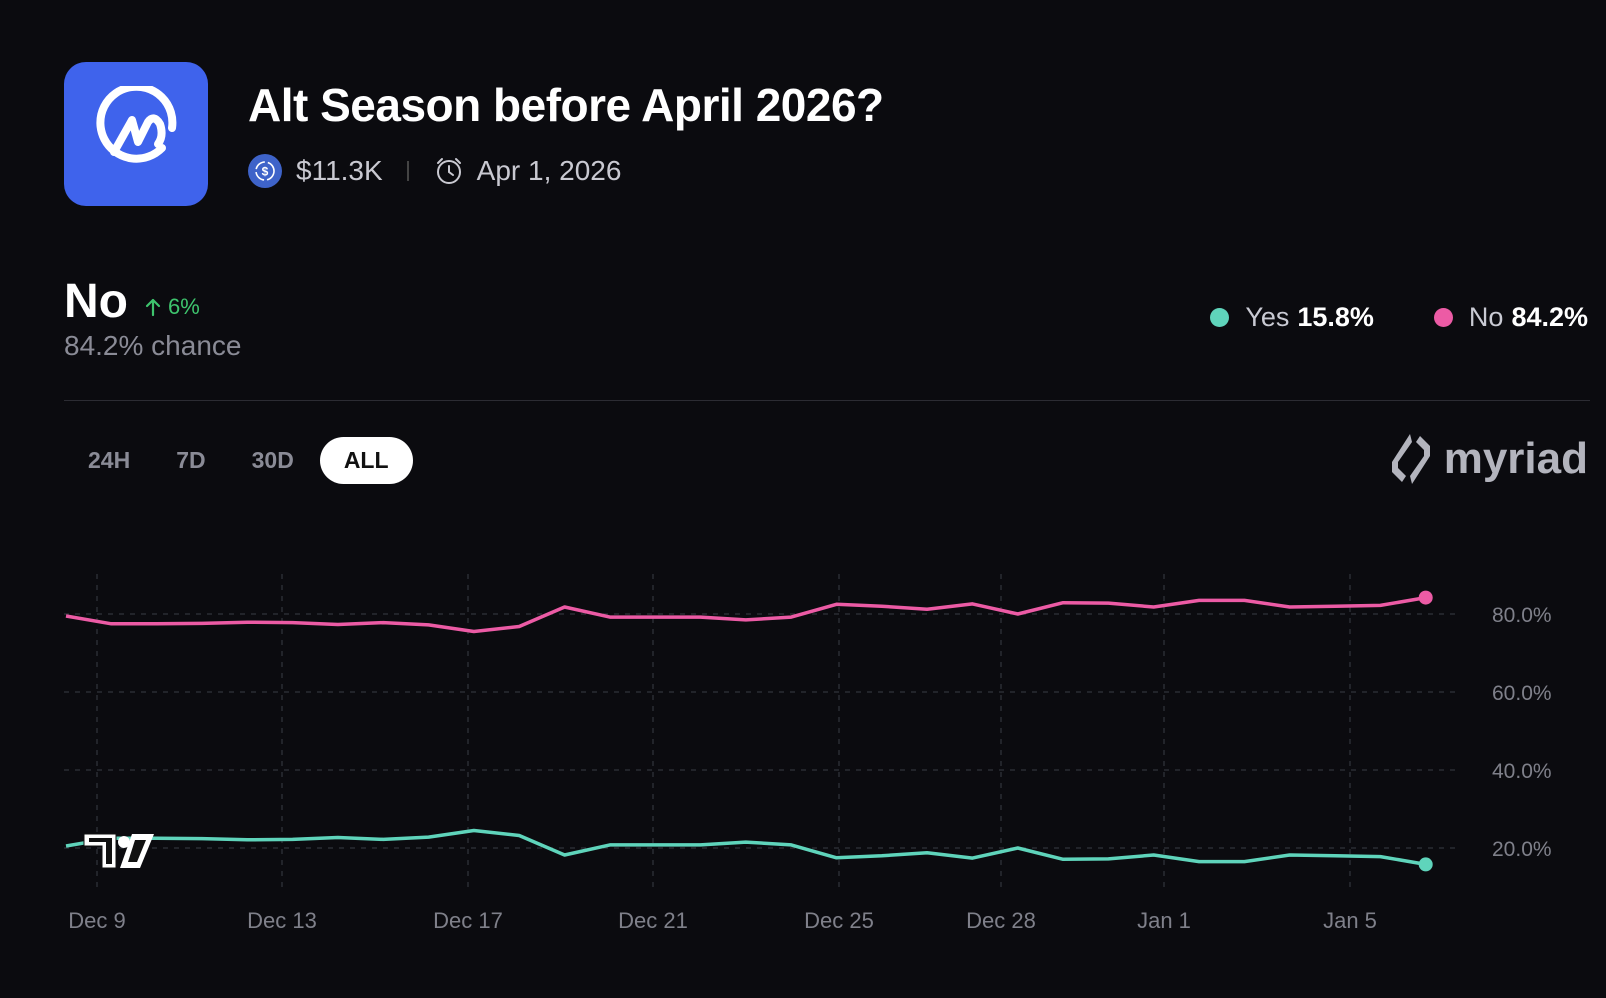 The width and height of the screenshot is (1606, 998). Describe the element at coordinates (449, 171) in the screenshot. I see `alarm-clock-icon` at that location.